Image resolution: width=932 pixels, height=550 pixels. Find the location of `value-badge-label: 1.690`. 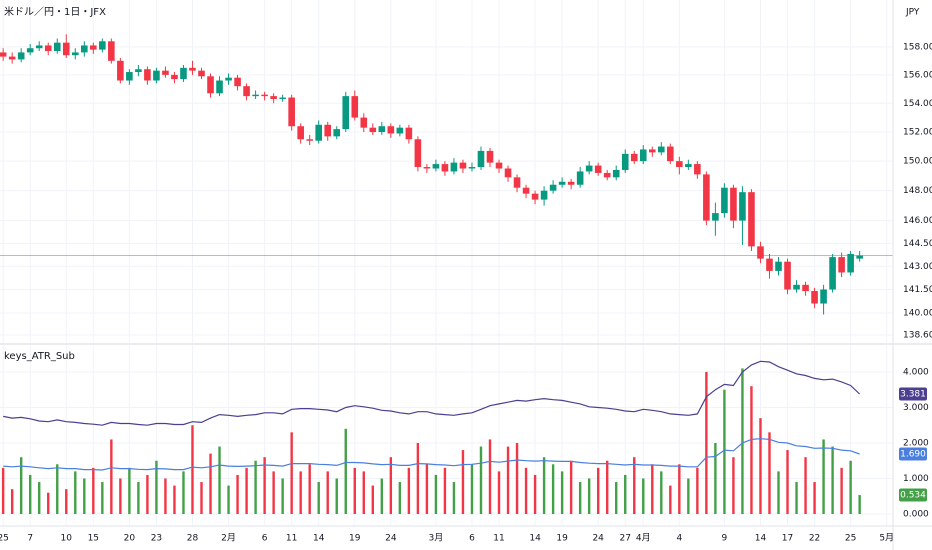

value-badge-label: 1.690 is located at coordinates (913, 454).